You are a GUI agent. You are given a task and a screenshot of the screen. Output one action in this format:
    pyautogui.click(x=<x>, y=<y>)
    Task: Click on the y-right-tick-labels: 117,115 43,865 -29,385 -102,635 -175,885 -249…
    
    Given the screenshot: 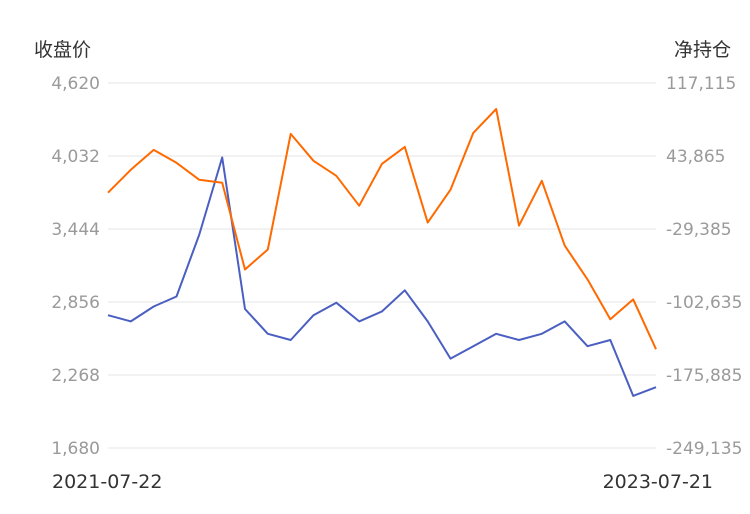 What is the action you would take?
    pyautogui.click(x=704, y=266)
    